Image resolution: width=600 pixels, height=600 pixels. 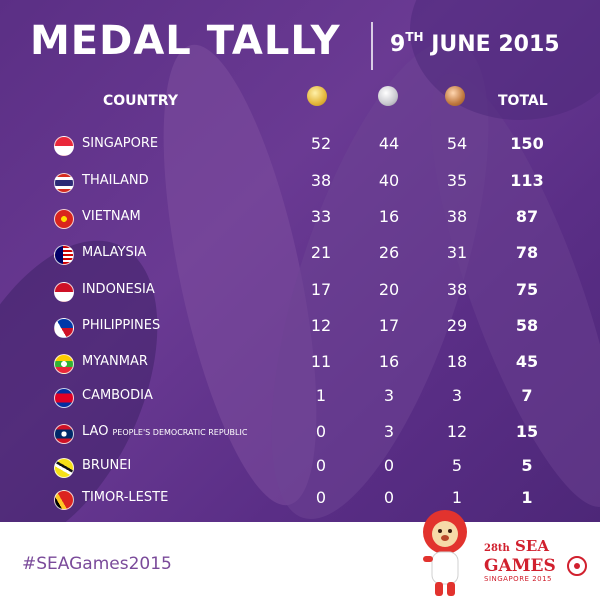 I want to click on logo-name-line2: GAMES, so click(x=520, y=566).